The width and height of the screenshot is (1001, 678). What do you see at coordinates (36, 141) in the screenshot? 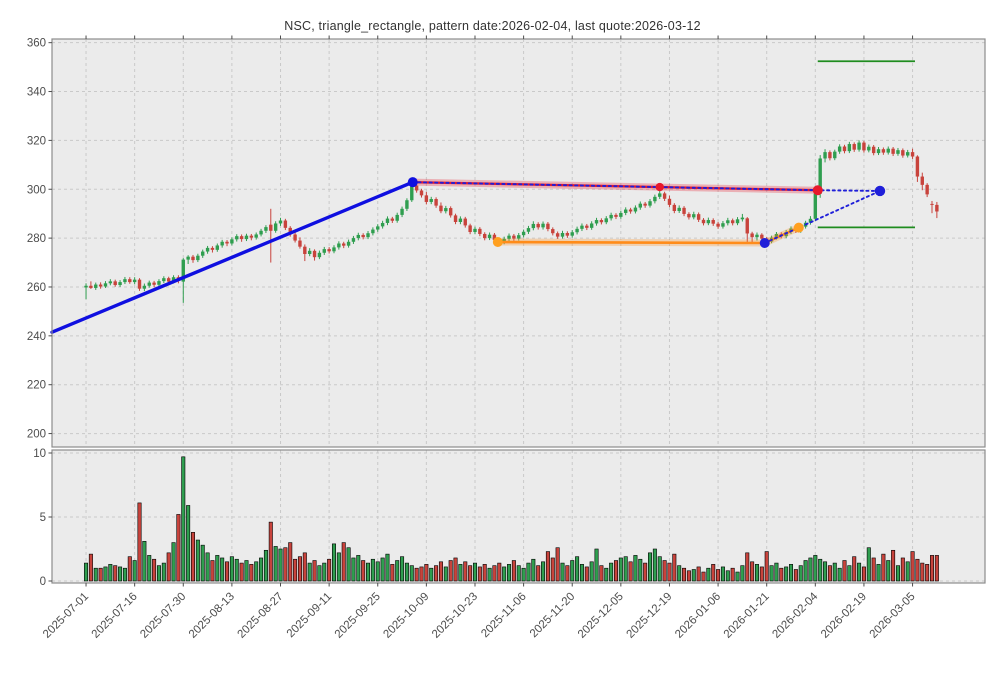
I see `price-axis-label: 320` at bounding box center [36, 141].